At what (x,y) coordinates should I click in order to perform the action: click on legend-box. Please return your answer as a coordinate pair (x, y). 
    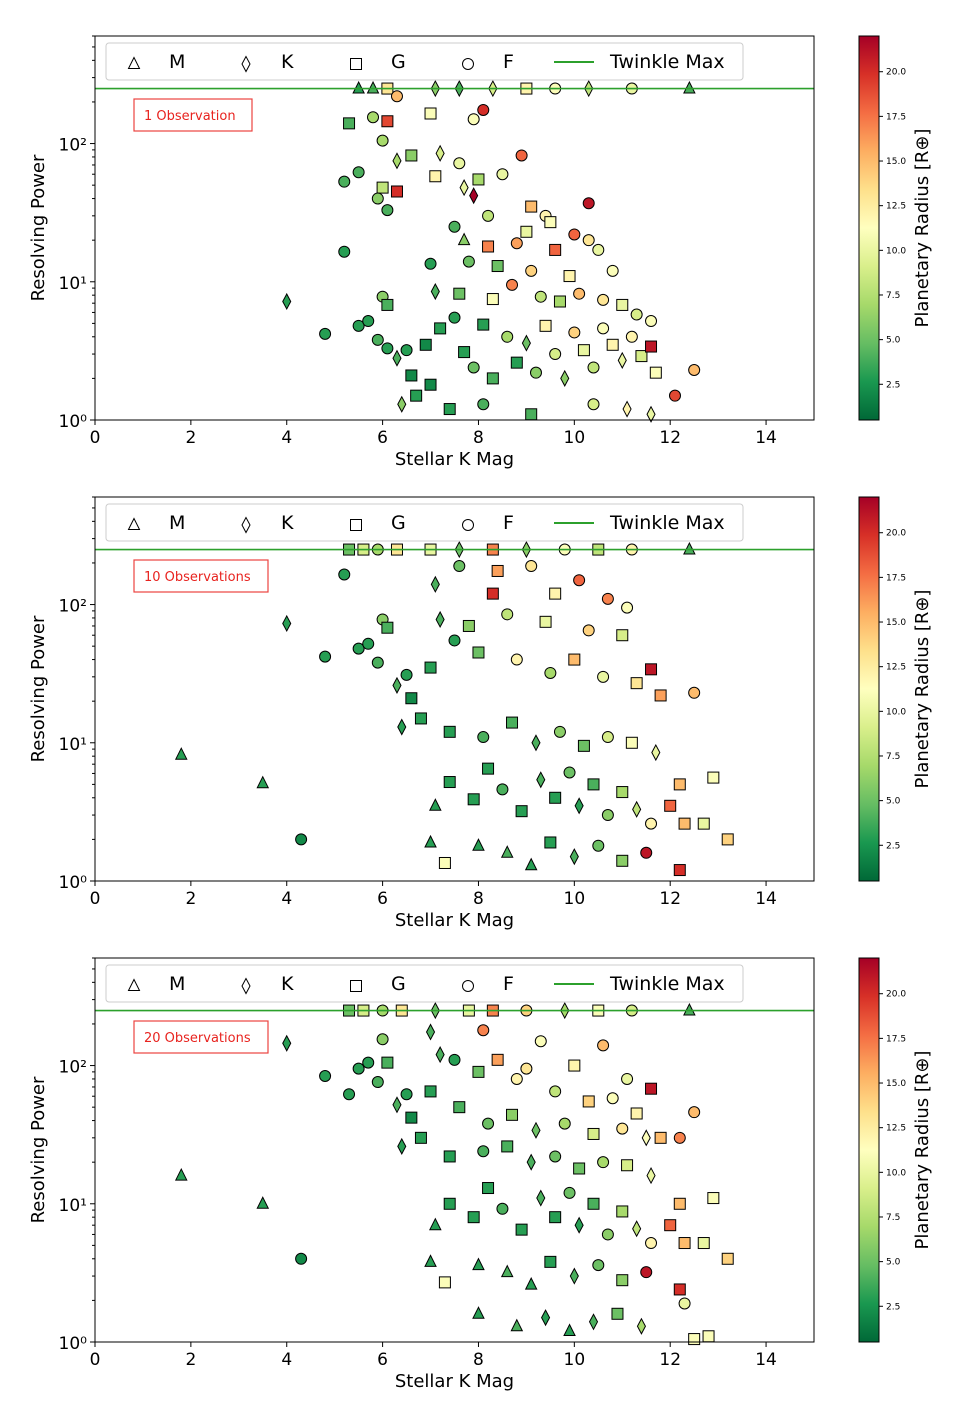
    Looking at the image, I should click on (424, 983).